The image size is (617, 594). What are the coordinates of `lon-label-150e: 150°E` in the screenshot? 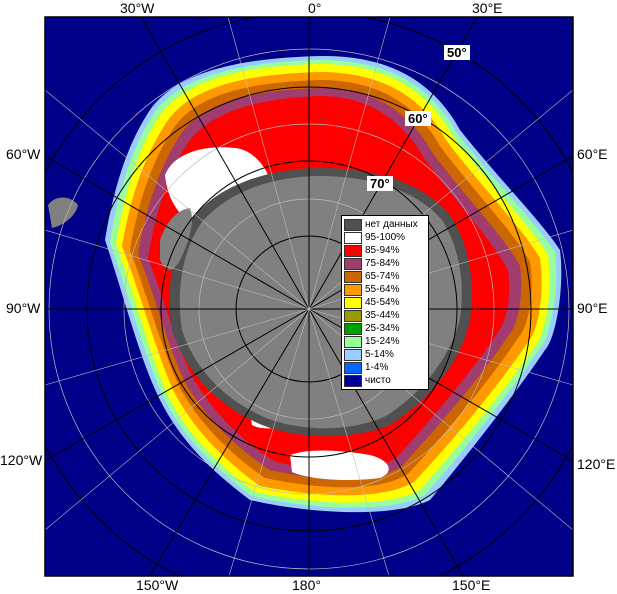 It's located at (471, 585).